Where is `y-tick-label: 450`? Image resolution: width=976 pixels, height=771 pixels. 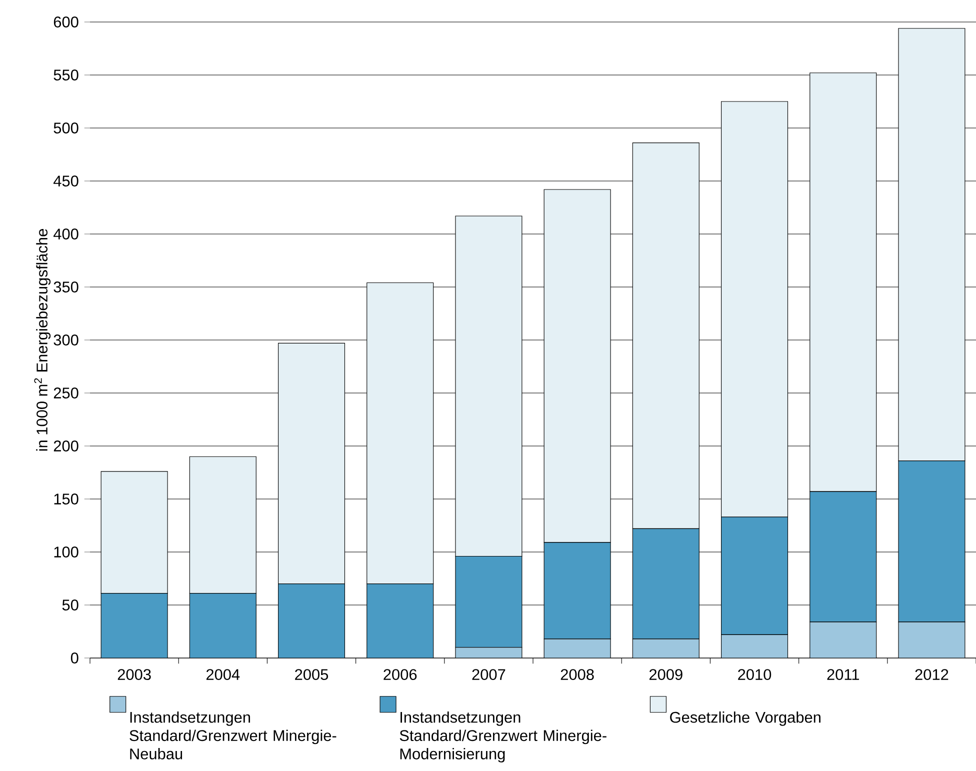 y-tick-label: 450 is located at coordinates (65, 181).